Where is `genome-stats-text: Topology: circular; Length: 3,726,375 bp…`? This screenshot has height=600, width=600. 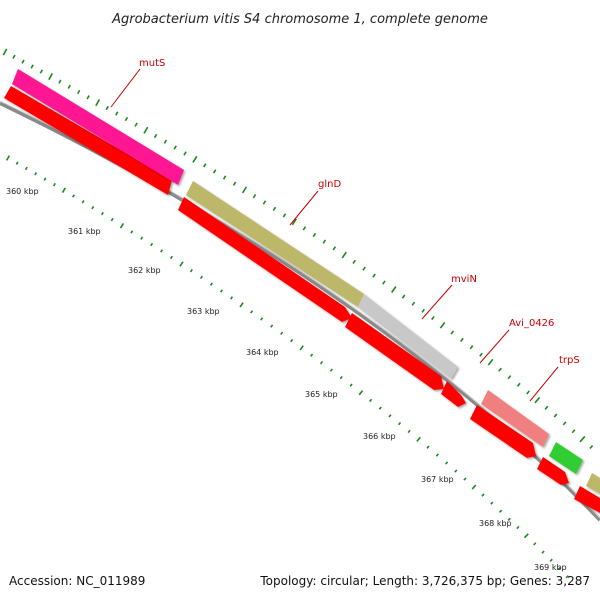
genome-stats-text: Topology: circular; Length: 3,726,375 bp… is located at coordinates (424, 581).